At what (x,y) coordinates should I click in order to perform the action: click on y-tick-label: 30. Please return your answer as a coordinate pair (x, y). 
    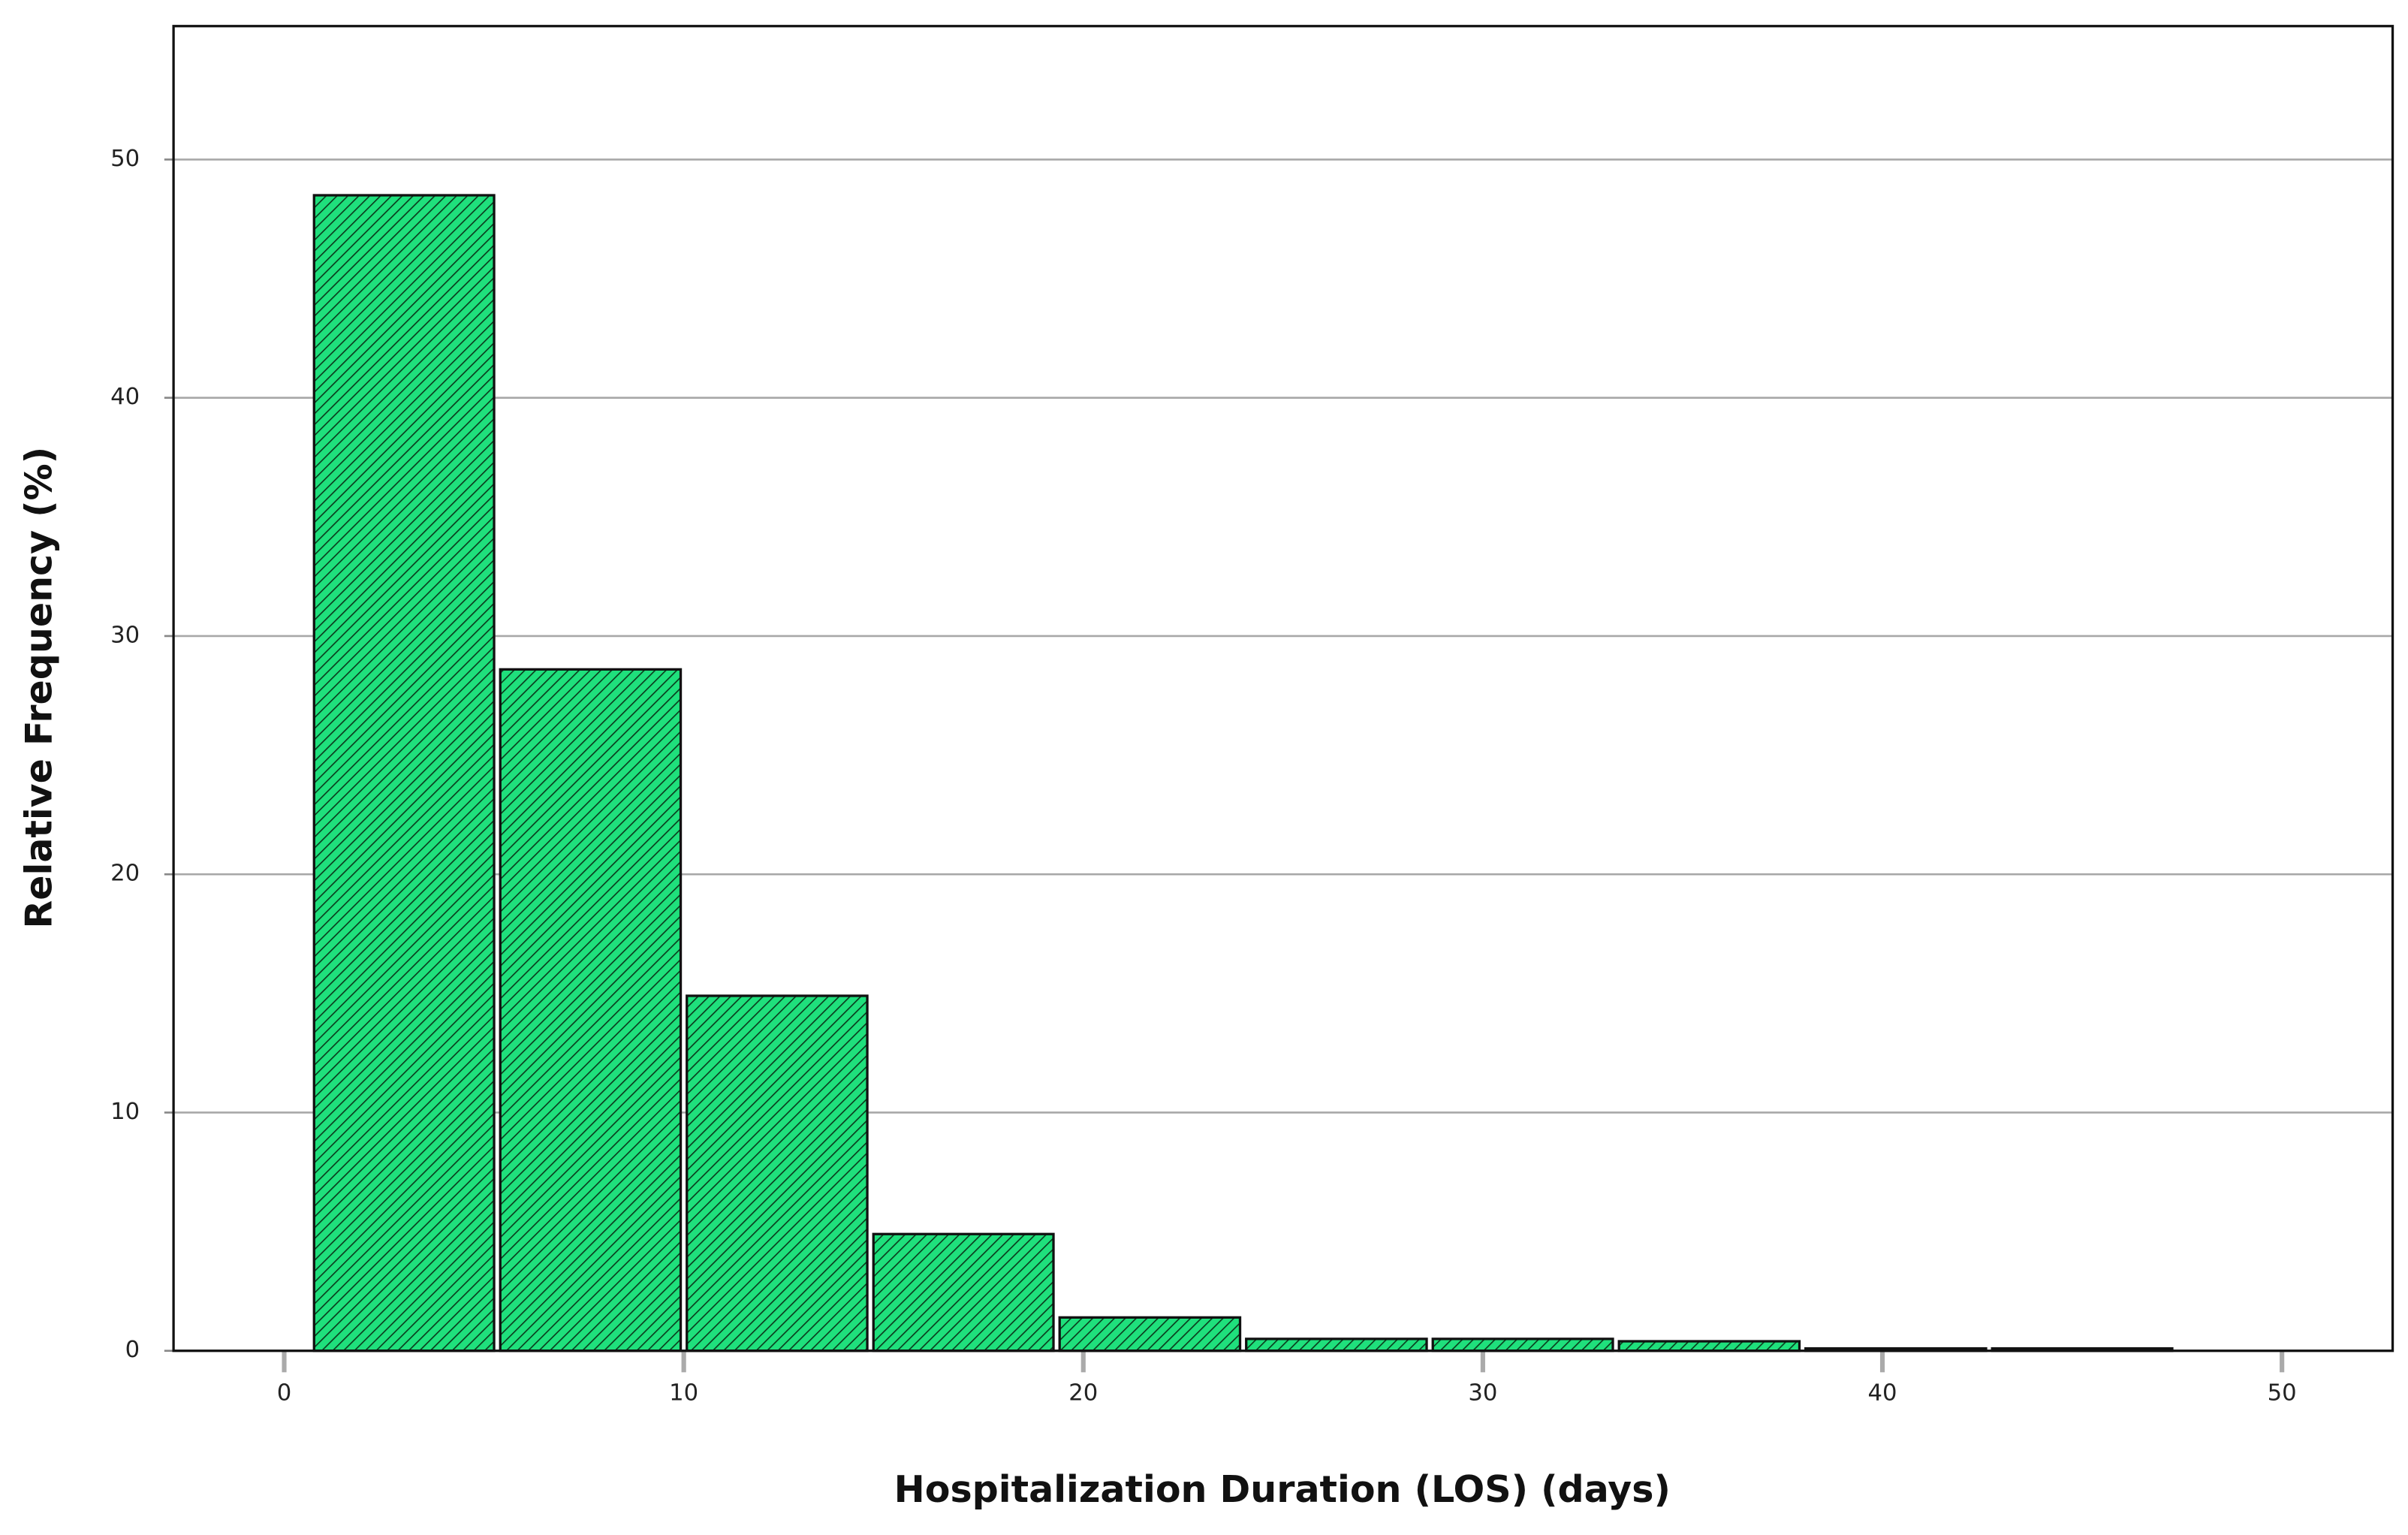
    Looking at the image, I should click on (125, 635).